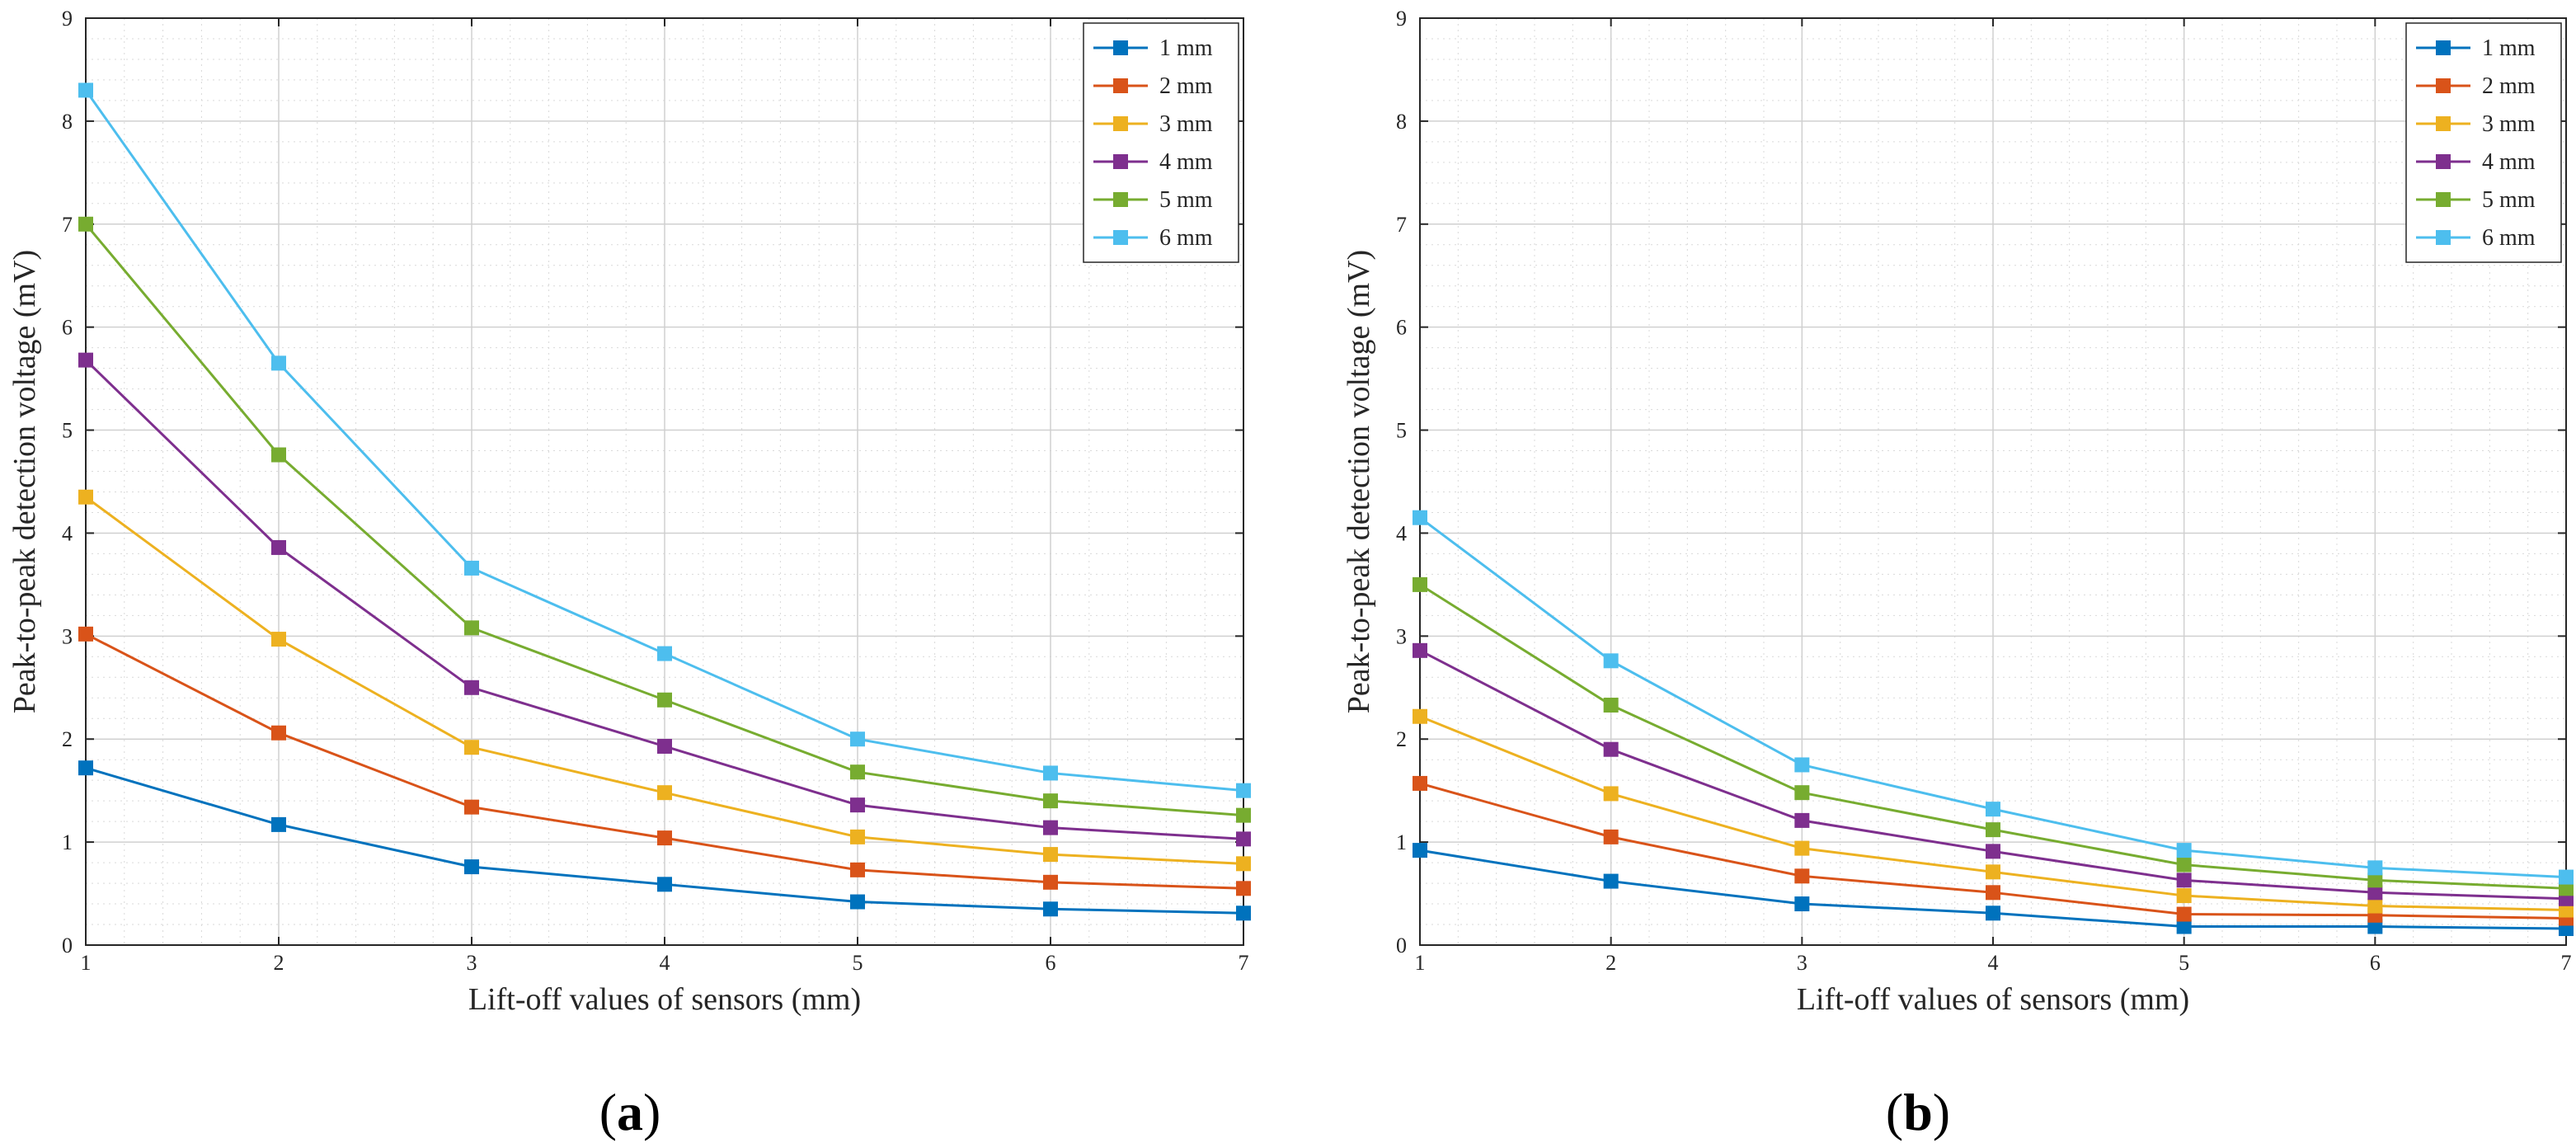 This screenshot has height=1143, width=2576. What do you see at coordinates (2509, 86) in the screenshot?
I see `chart-b-legend-label: 2 mm` at bounding box center [2509, 86].